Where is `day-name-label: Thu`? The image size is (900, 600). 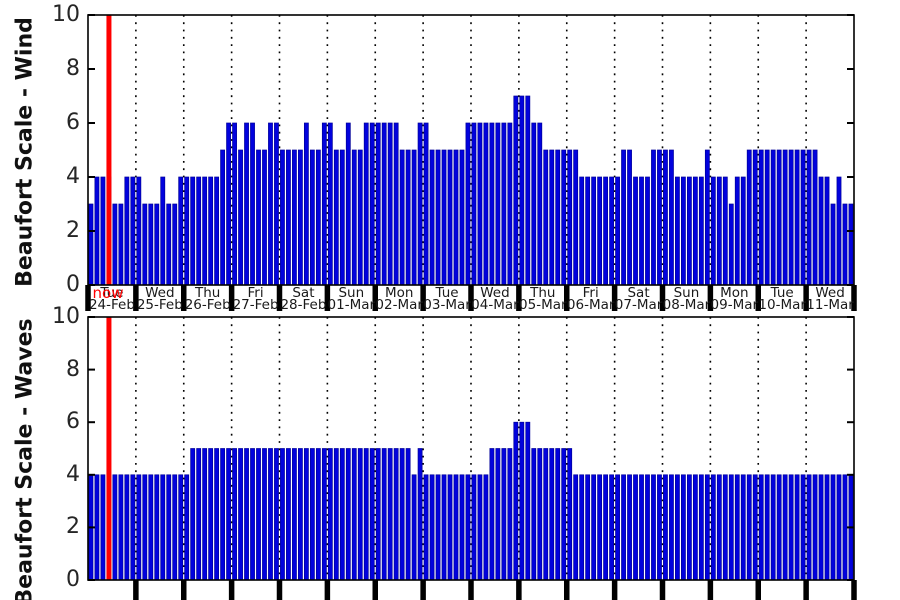 day-name-label: Thu is located at coordinates (543, 292).